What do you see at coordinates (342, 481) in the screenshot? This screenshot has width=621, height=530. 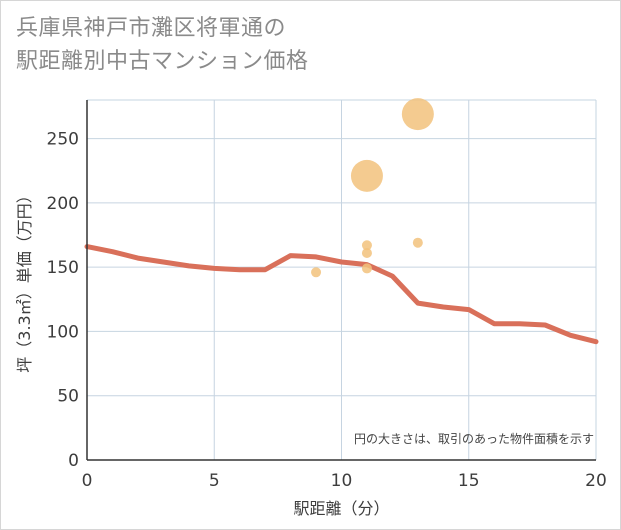 I see `x-tick-label: 10` at bounding box center [342, 481].